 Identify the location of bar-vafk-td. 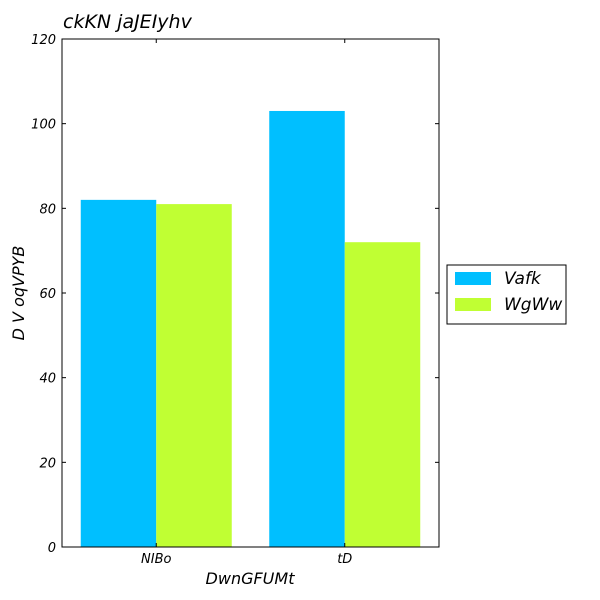
(307, 328).